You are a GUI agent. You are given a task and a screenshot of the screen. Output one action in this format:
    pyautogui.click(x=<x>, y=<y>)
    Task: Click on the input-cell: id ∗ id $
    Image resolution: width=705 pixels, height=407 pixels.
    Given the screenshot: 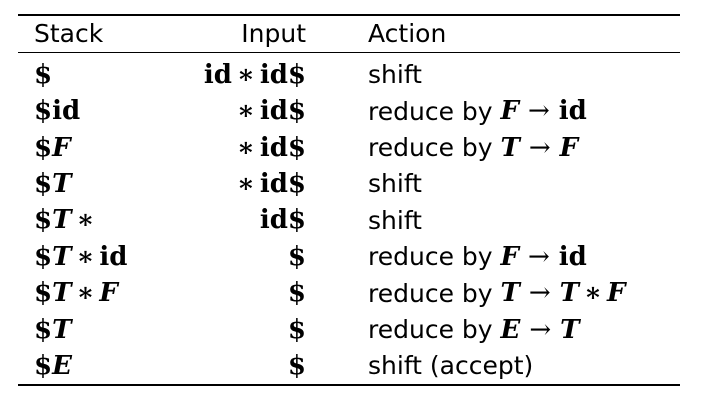 What is the action you would take?
    pyautogui.click(x=254, y=74)
    